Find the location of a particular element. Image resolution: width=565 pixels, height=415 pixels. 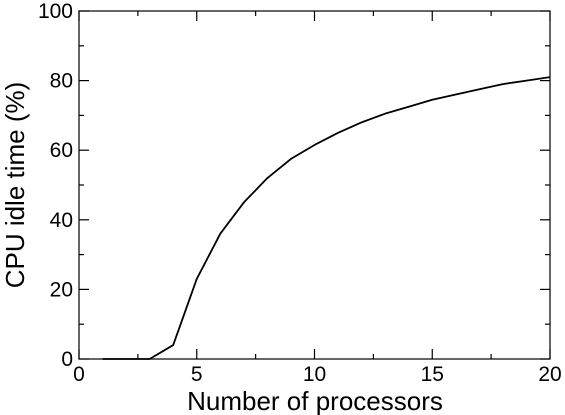

y-tick-label: 40 is located at coordinates (61, 220).